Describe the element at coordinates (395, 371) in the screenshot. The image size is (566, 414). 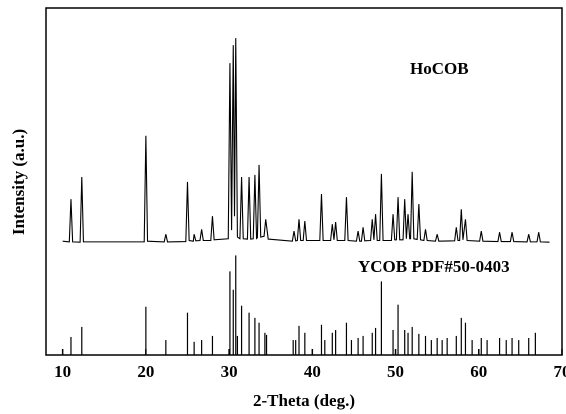
I see `x-tick-label: 50` at that location.